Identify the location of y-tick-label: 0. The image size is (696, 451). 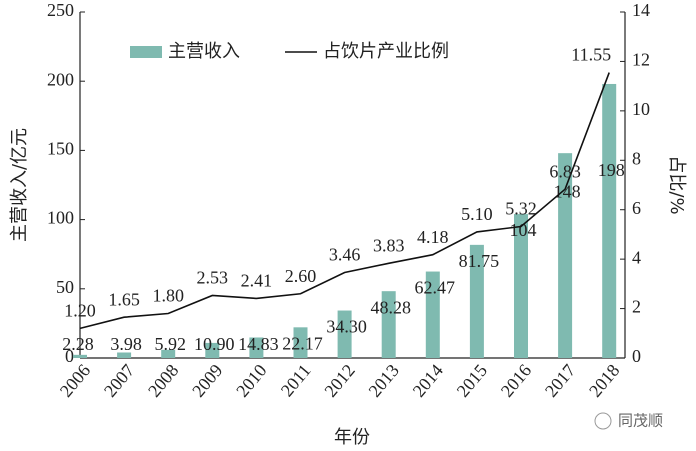
(69, 356).